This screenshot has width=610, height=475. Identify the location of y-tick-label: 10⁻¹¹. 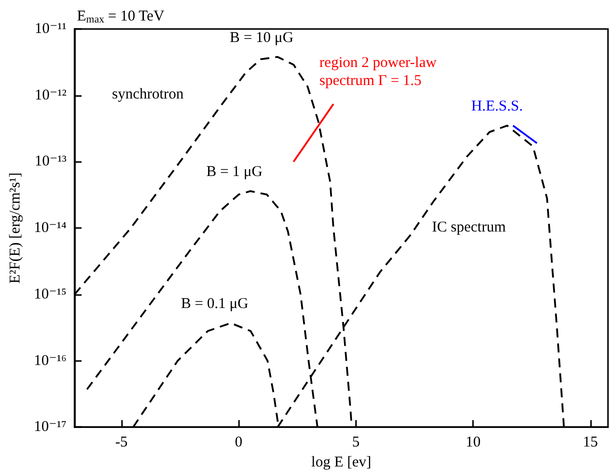
(50, 29).